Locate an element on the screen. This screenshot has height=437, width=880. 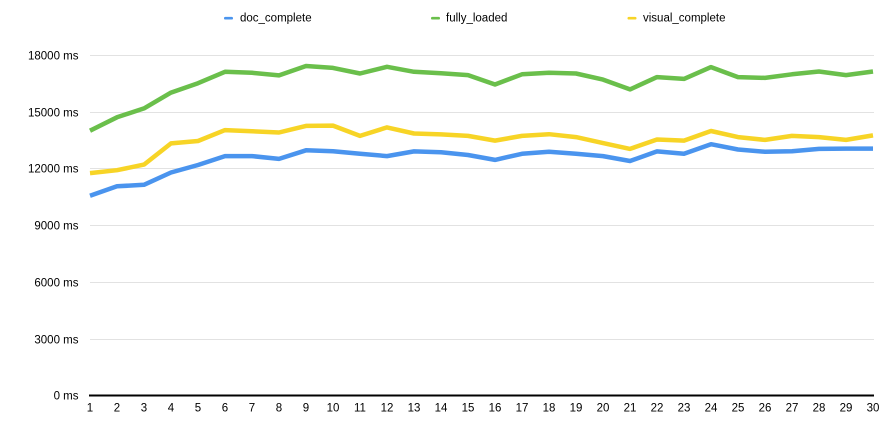
svg-text: 23 is located at coordinates (684, 409).